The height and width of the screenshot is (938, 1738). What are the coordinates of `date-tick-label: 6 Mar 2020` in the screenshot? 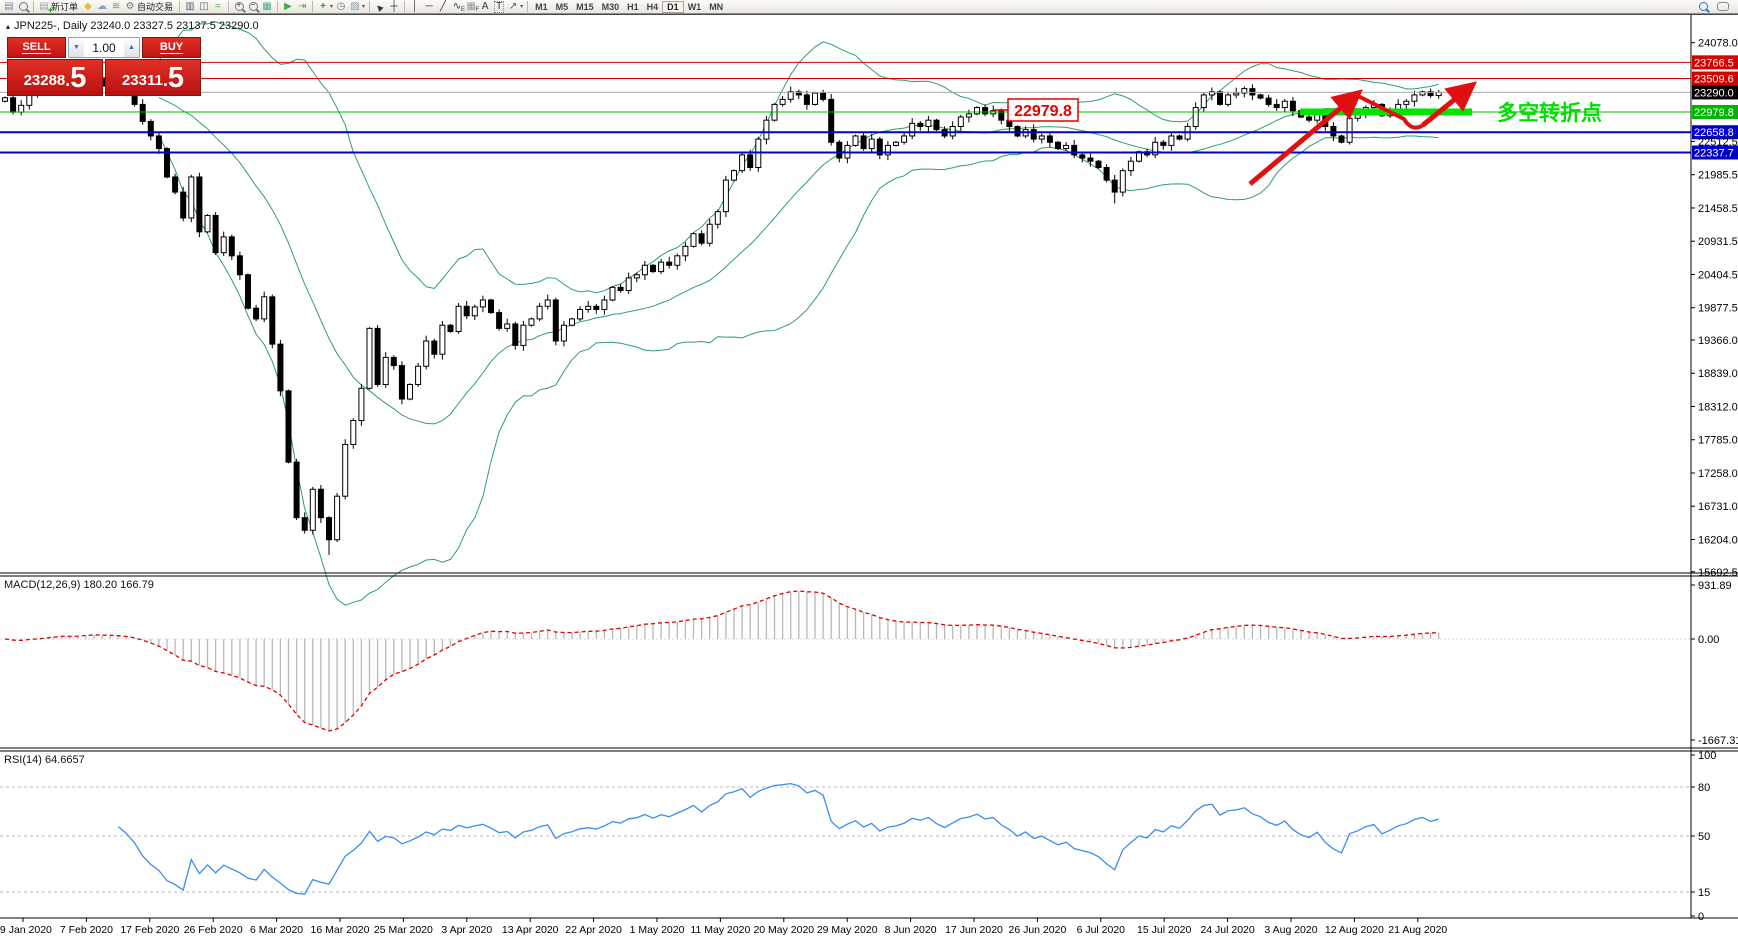 It's located at (276, 930).